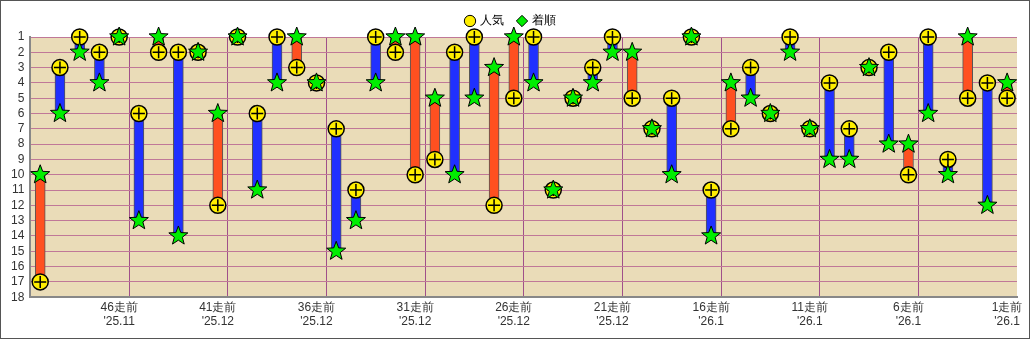 Image resolution: width=1030 pixels, height=339 pixels. I want to click on y-tick-label: 15, so click(17, 250).